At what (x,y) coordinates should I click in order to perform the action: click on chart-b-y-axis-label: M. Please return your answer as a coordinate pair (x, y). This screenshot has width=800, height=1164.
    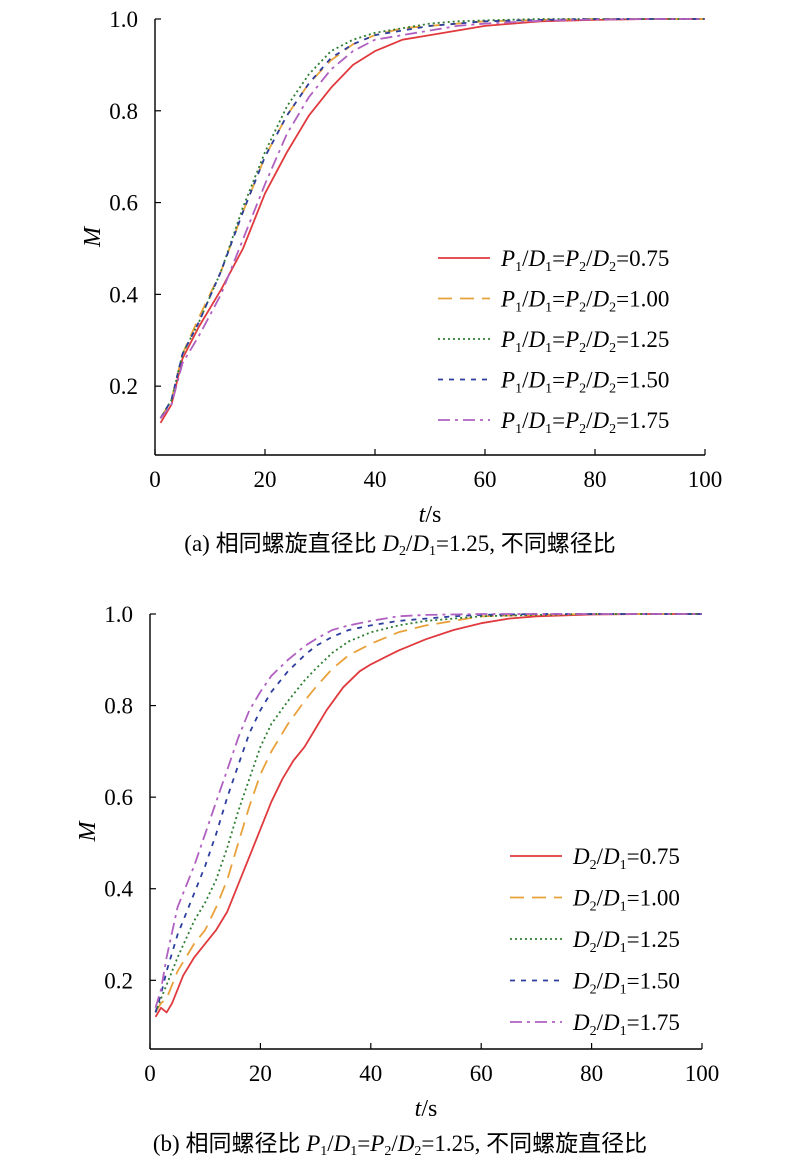
    Looking at the image, I should click on (88, 831).